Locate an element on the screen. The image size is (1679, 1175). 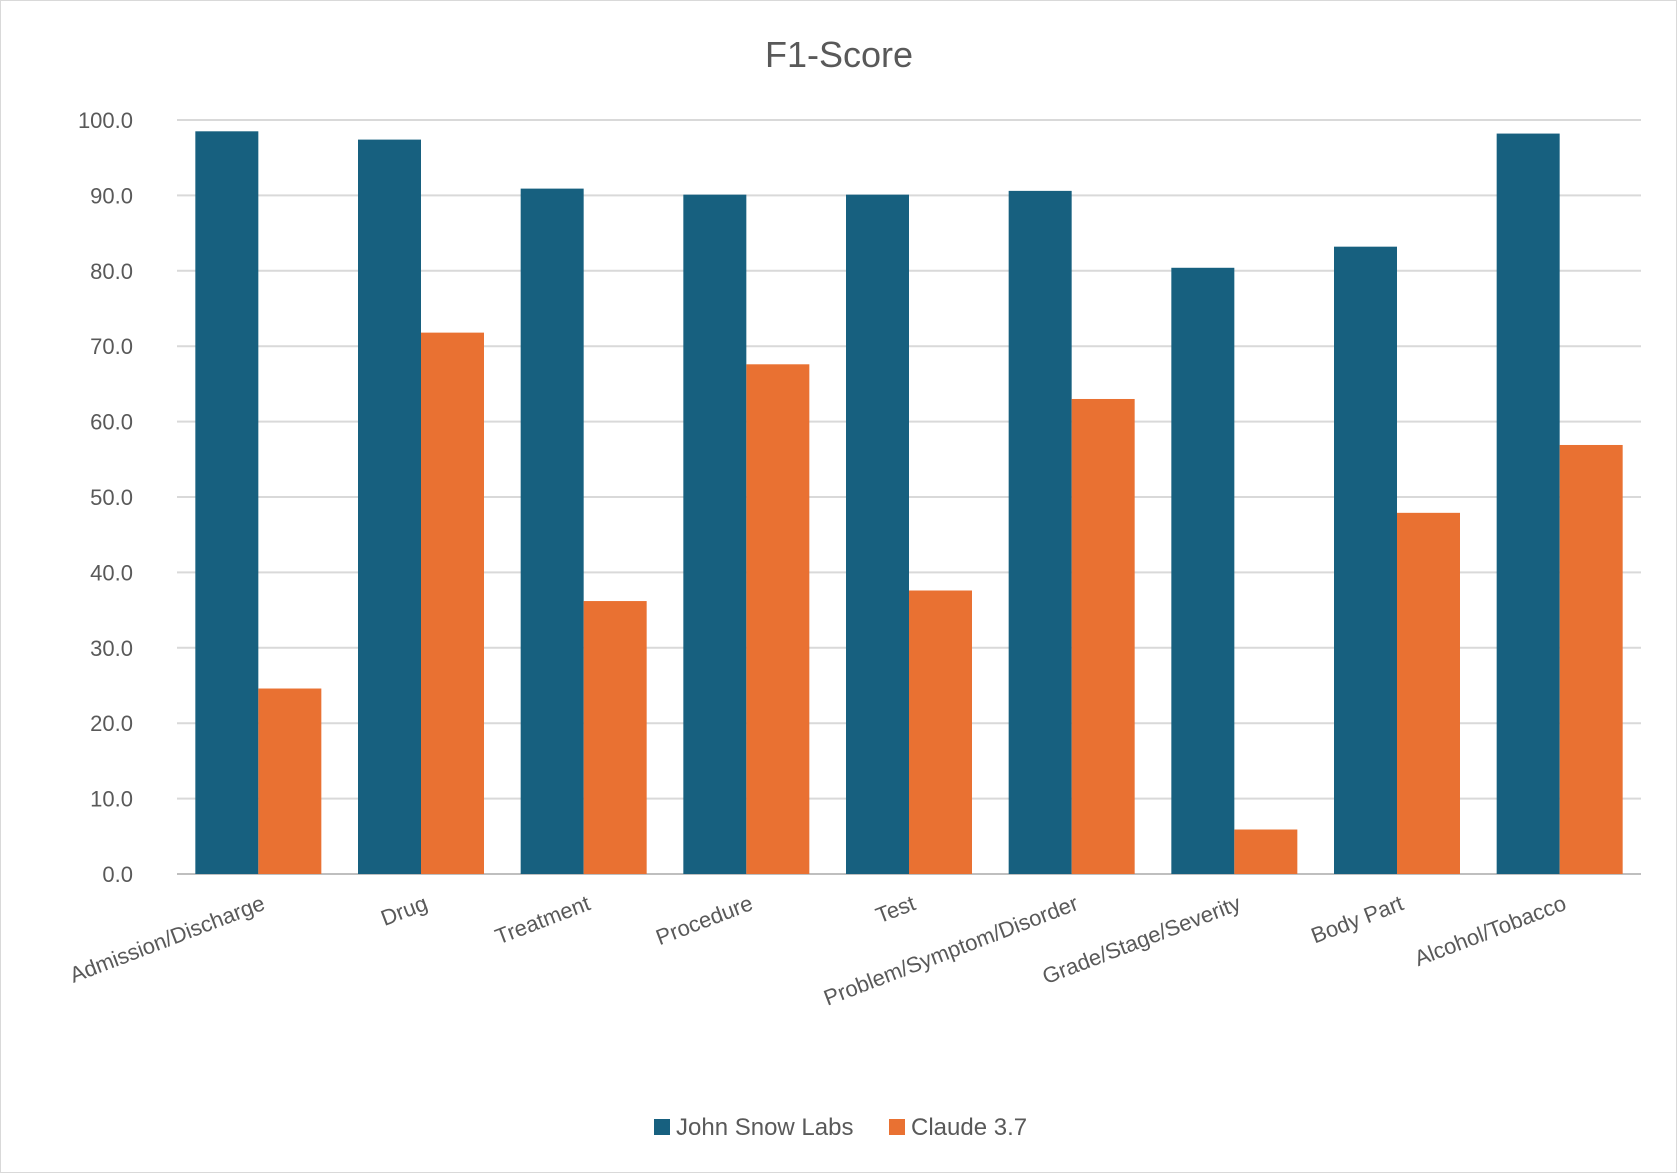
legend: John Snow Labs Claude 3.7 is located at coordinates (840, 1127).